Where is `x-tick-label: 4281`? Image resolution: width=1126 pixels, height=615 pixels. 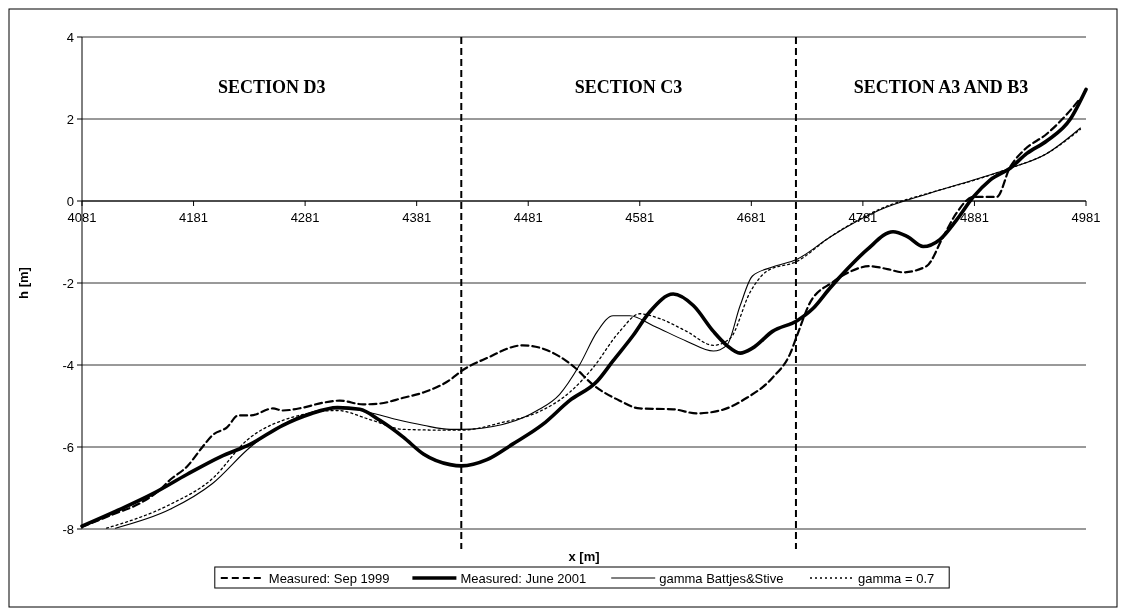 x-tick-label: 4281 is located at coordinates (305, 217).